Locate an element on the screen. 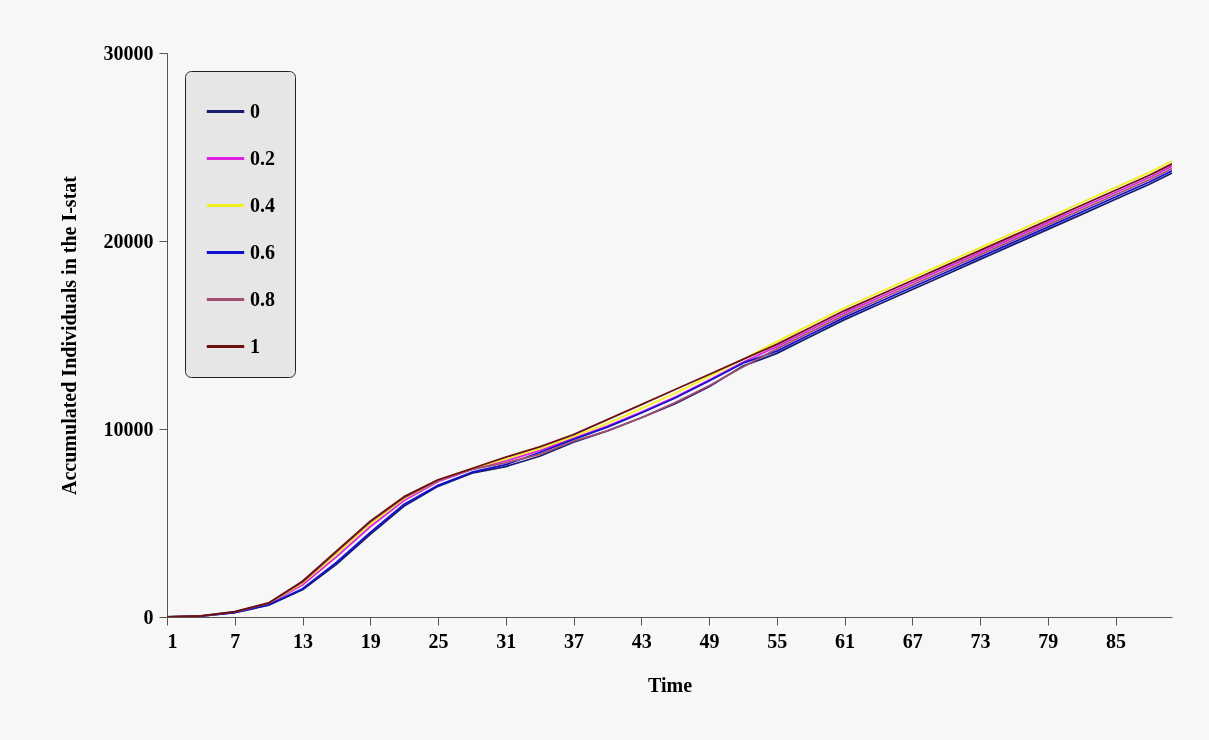  x-tick-label: 1 is located at coordinates (172, 640).